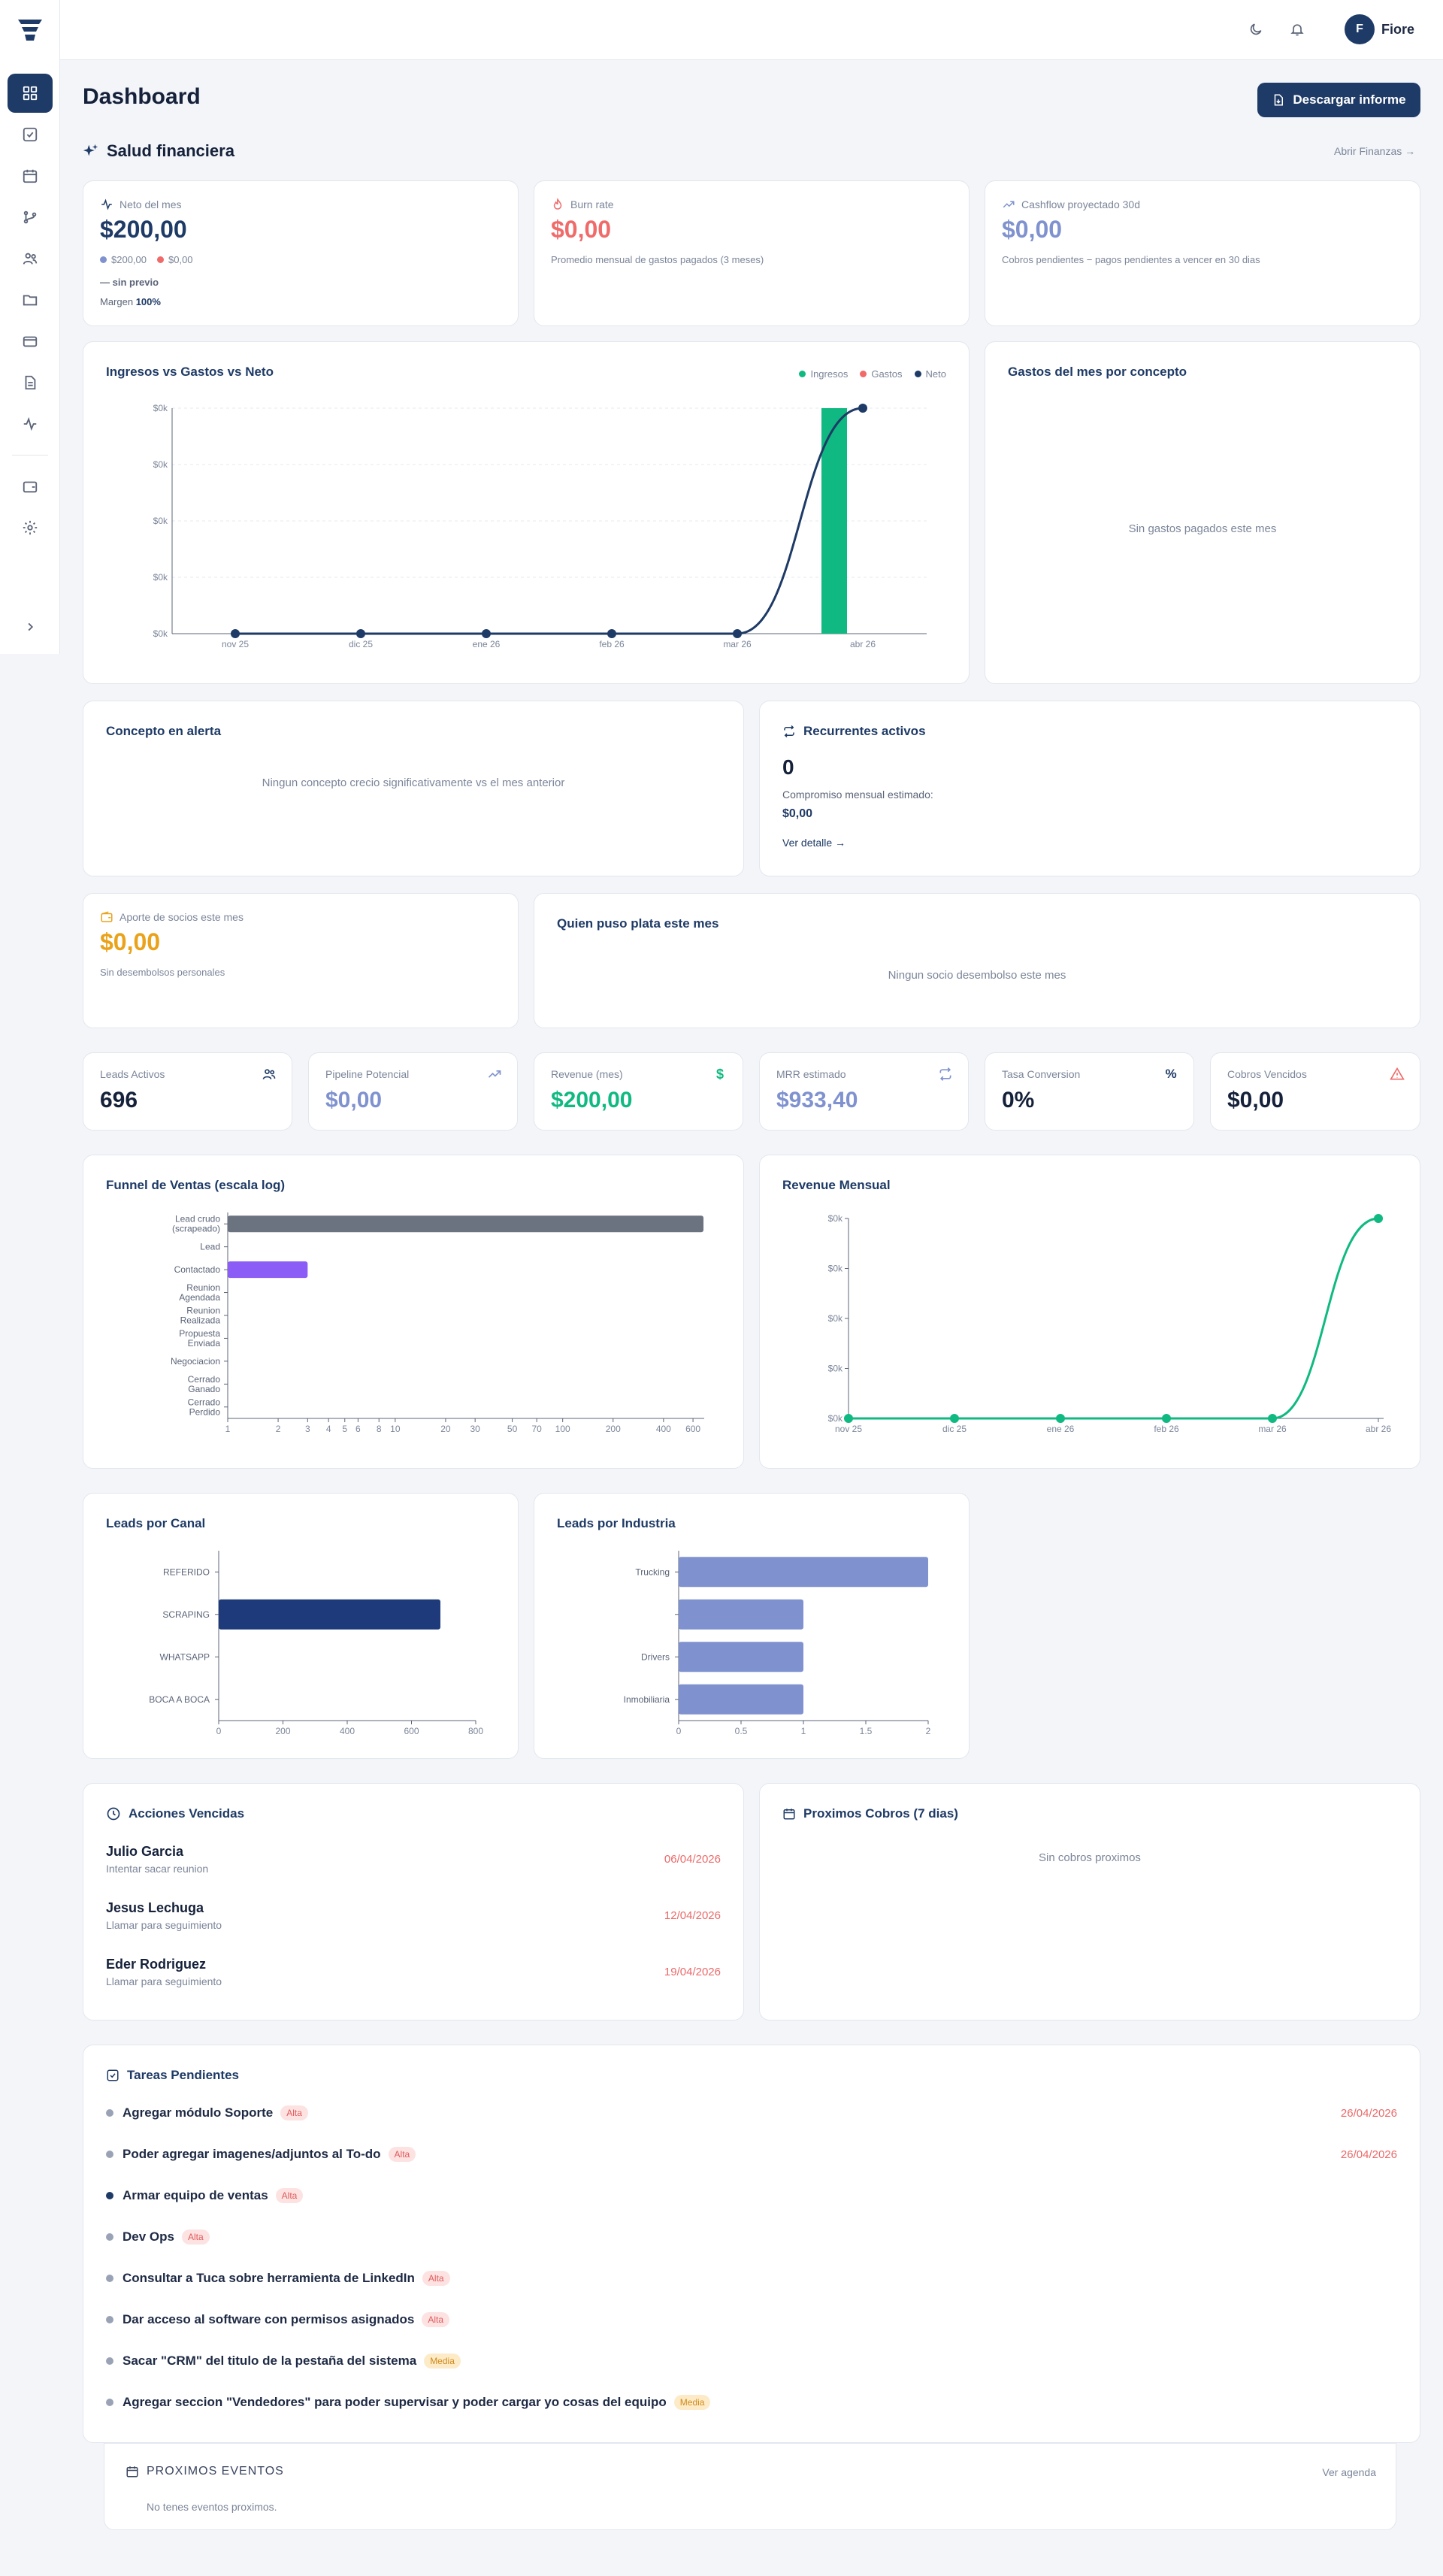 This screenshot has width=1443, height=2576. I want to click on git-branch-icon, so click(30, 217).